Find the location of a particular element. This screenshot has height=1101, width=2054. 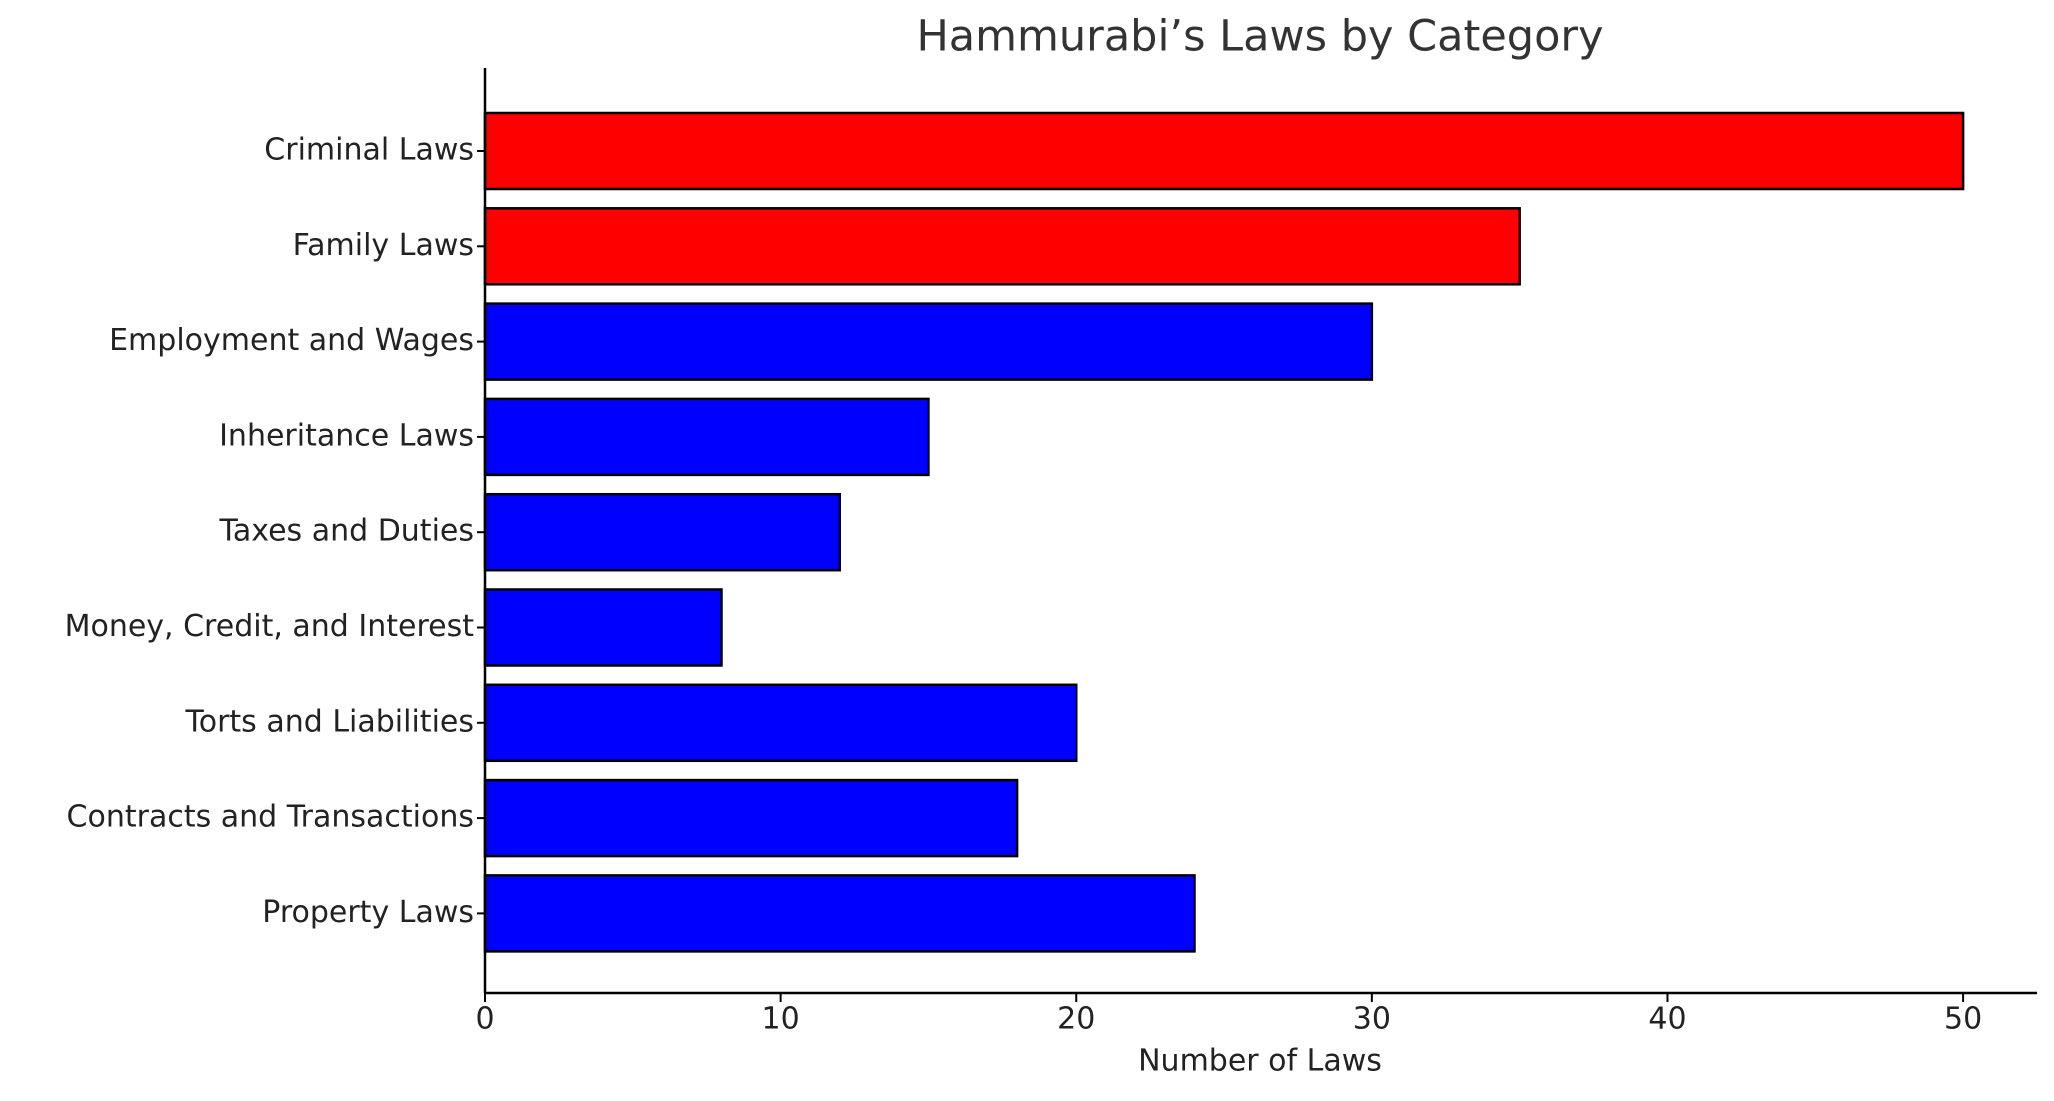

x-tick-label: 40 is located at coordinates (1667, 1019).